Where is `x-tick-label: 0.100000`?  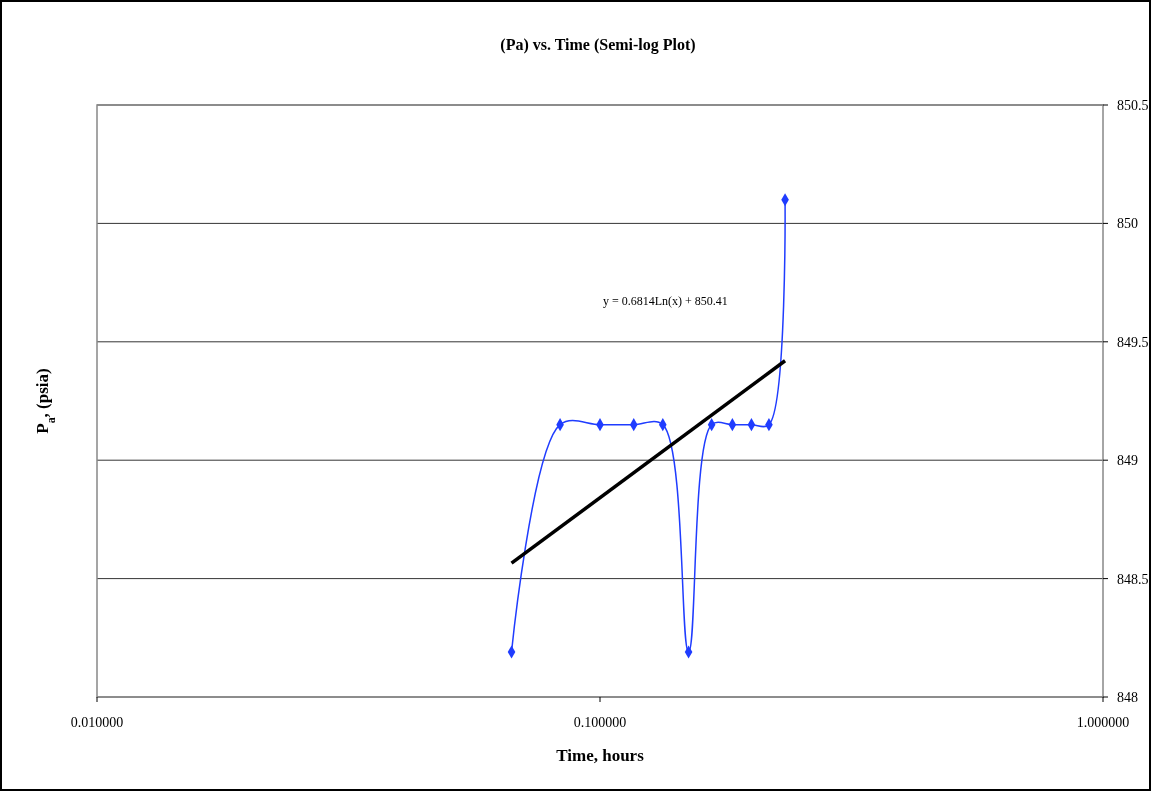
x-tick-label: 0.100000 is located at coordinates (600, 722).